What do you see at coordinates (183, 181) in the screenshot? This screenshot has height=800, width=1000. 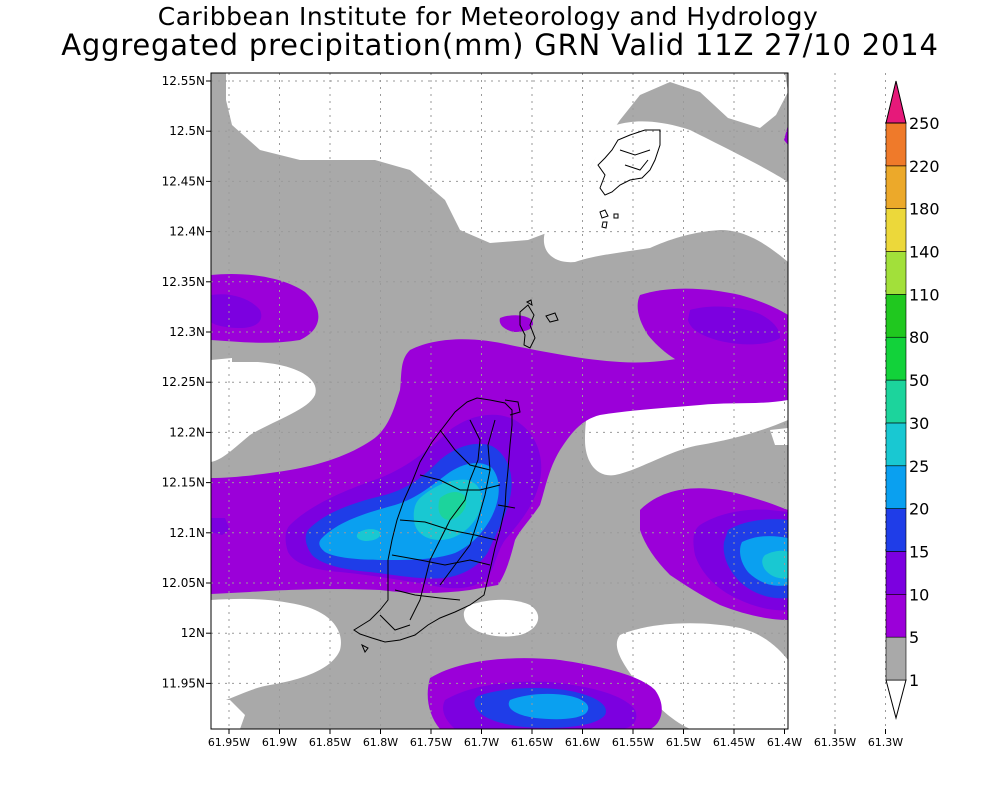 I see `lat-tick-label: 12.45N` at bounding box center [183, 181].